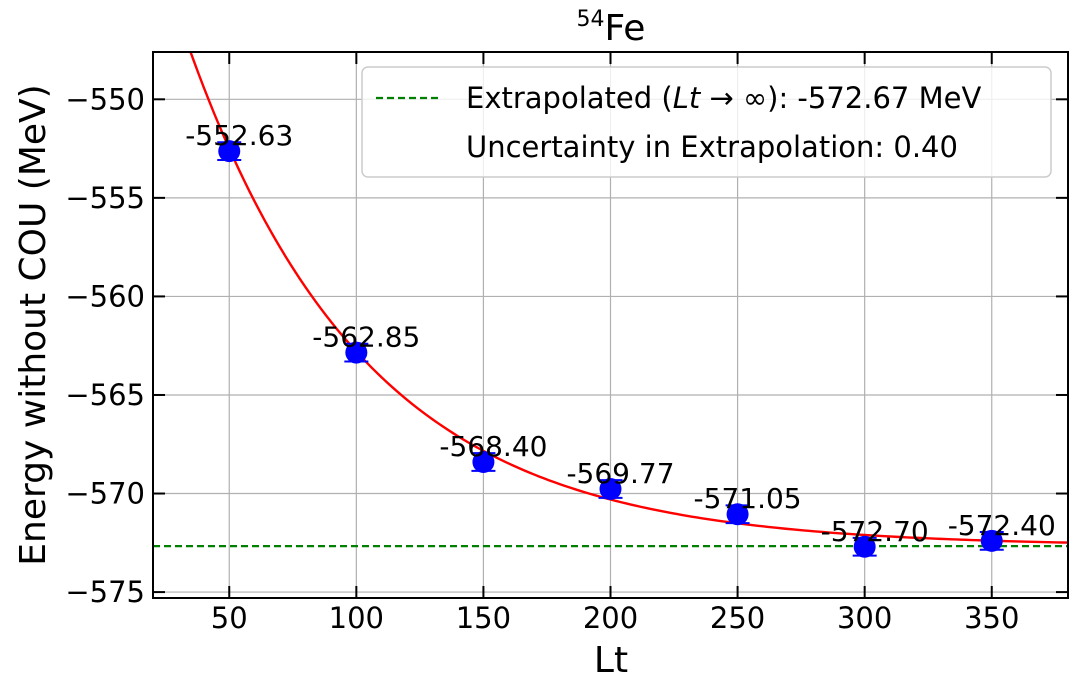 The height and width of the screenshot is (693, 1080). What do you see at coordinates (733, 98) in the screenshot?
I see `legend-extrapolated-arrow: → ∞` at bounding box center [733, 98].